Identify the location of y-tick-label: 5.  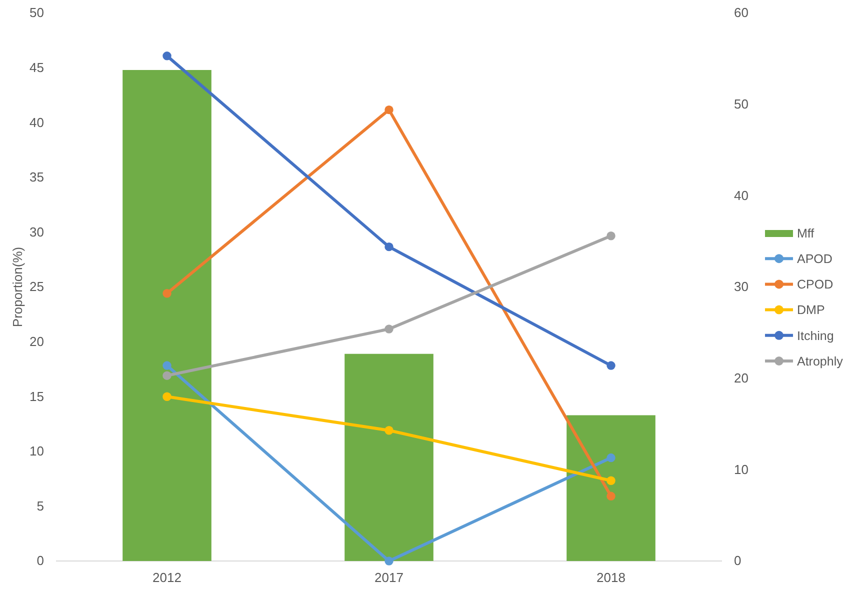
(40, 506).